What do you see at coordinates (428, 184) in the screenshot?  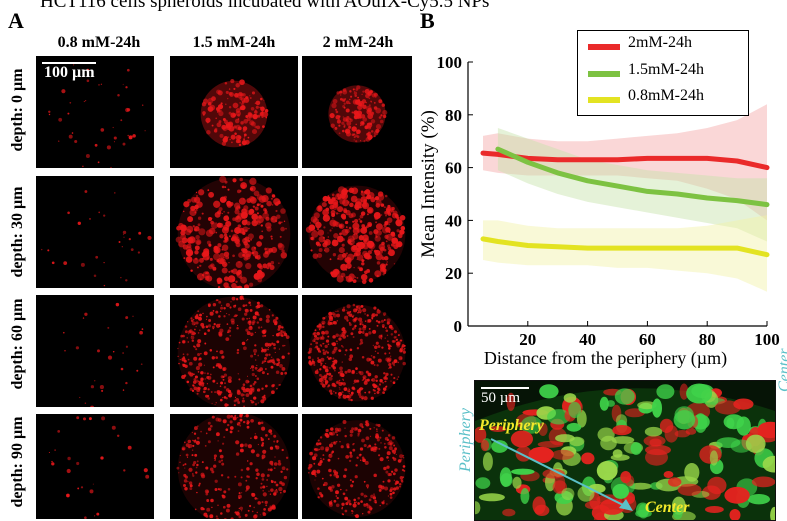 I see `y-axis-label: Mean Intensity (%)` at bounding box center [428, 184].